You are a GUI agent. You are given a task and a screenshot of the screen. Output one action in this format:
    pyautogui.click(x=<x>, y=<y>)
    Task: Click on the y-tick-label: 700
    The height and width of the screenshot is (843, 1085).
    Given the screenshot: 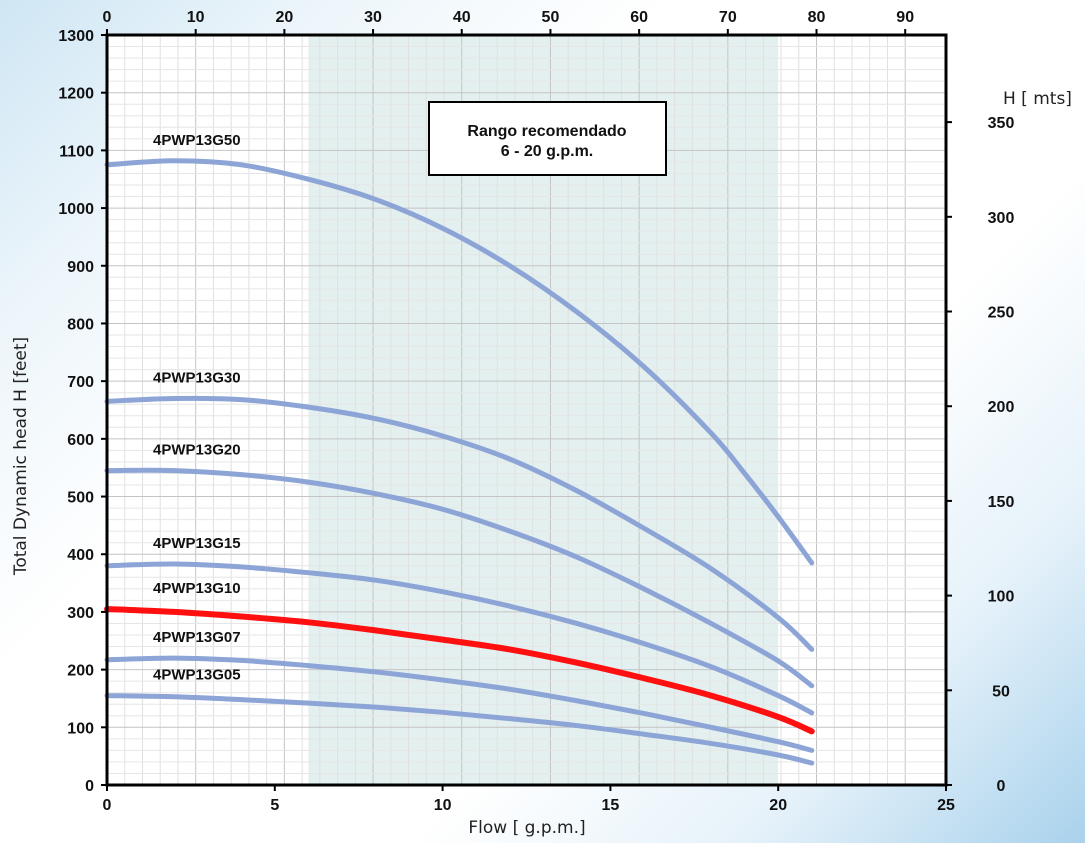 What is the action you would take?
    pyautogui.click(x=80, y=382)
    